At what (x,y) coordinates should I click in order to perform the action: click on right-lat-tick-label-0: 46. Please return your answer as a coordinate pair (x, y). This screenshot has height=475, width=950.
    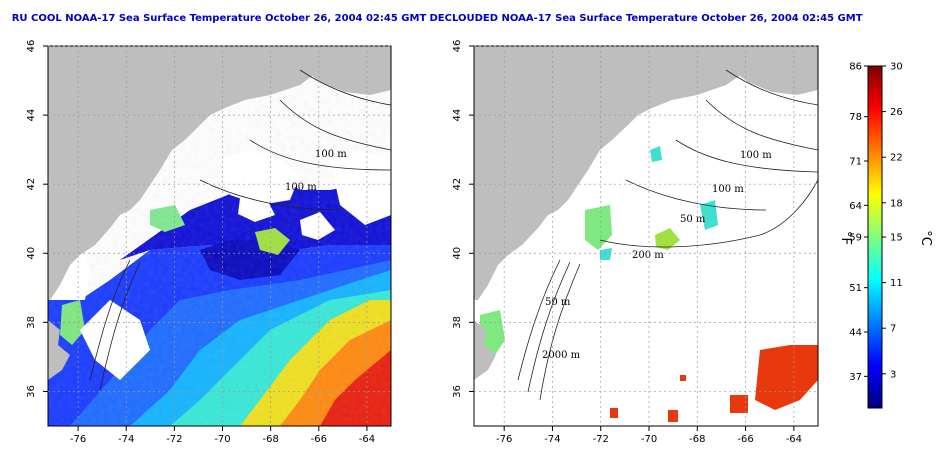
    Looking at the image, I should click on (457, 46).